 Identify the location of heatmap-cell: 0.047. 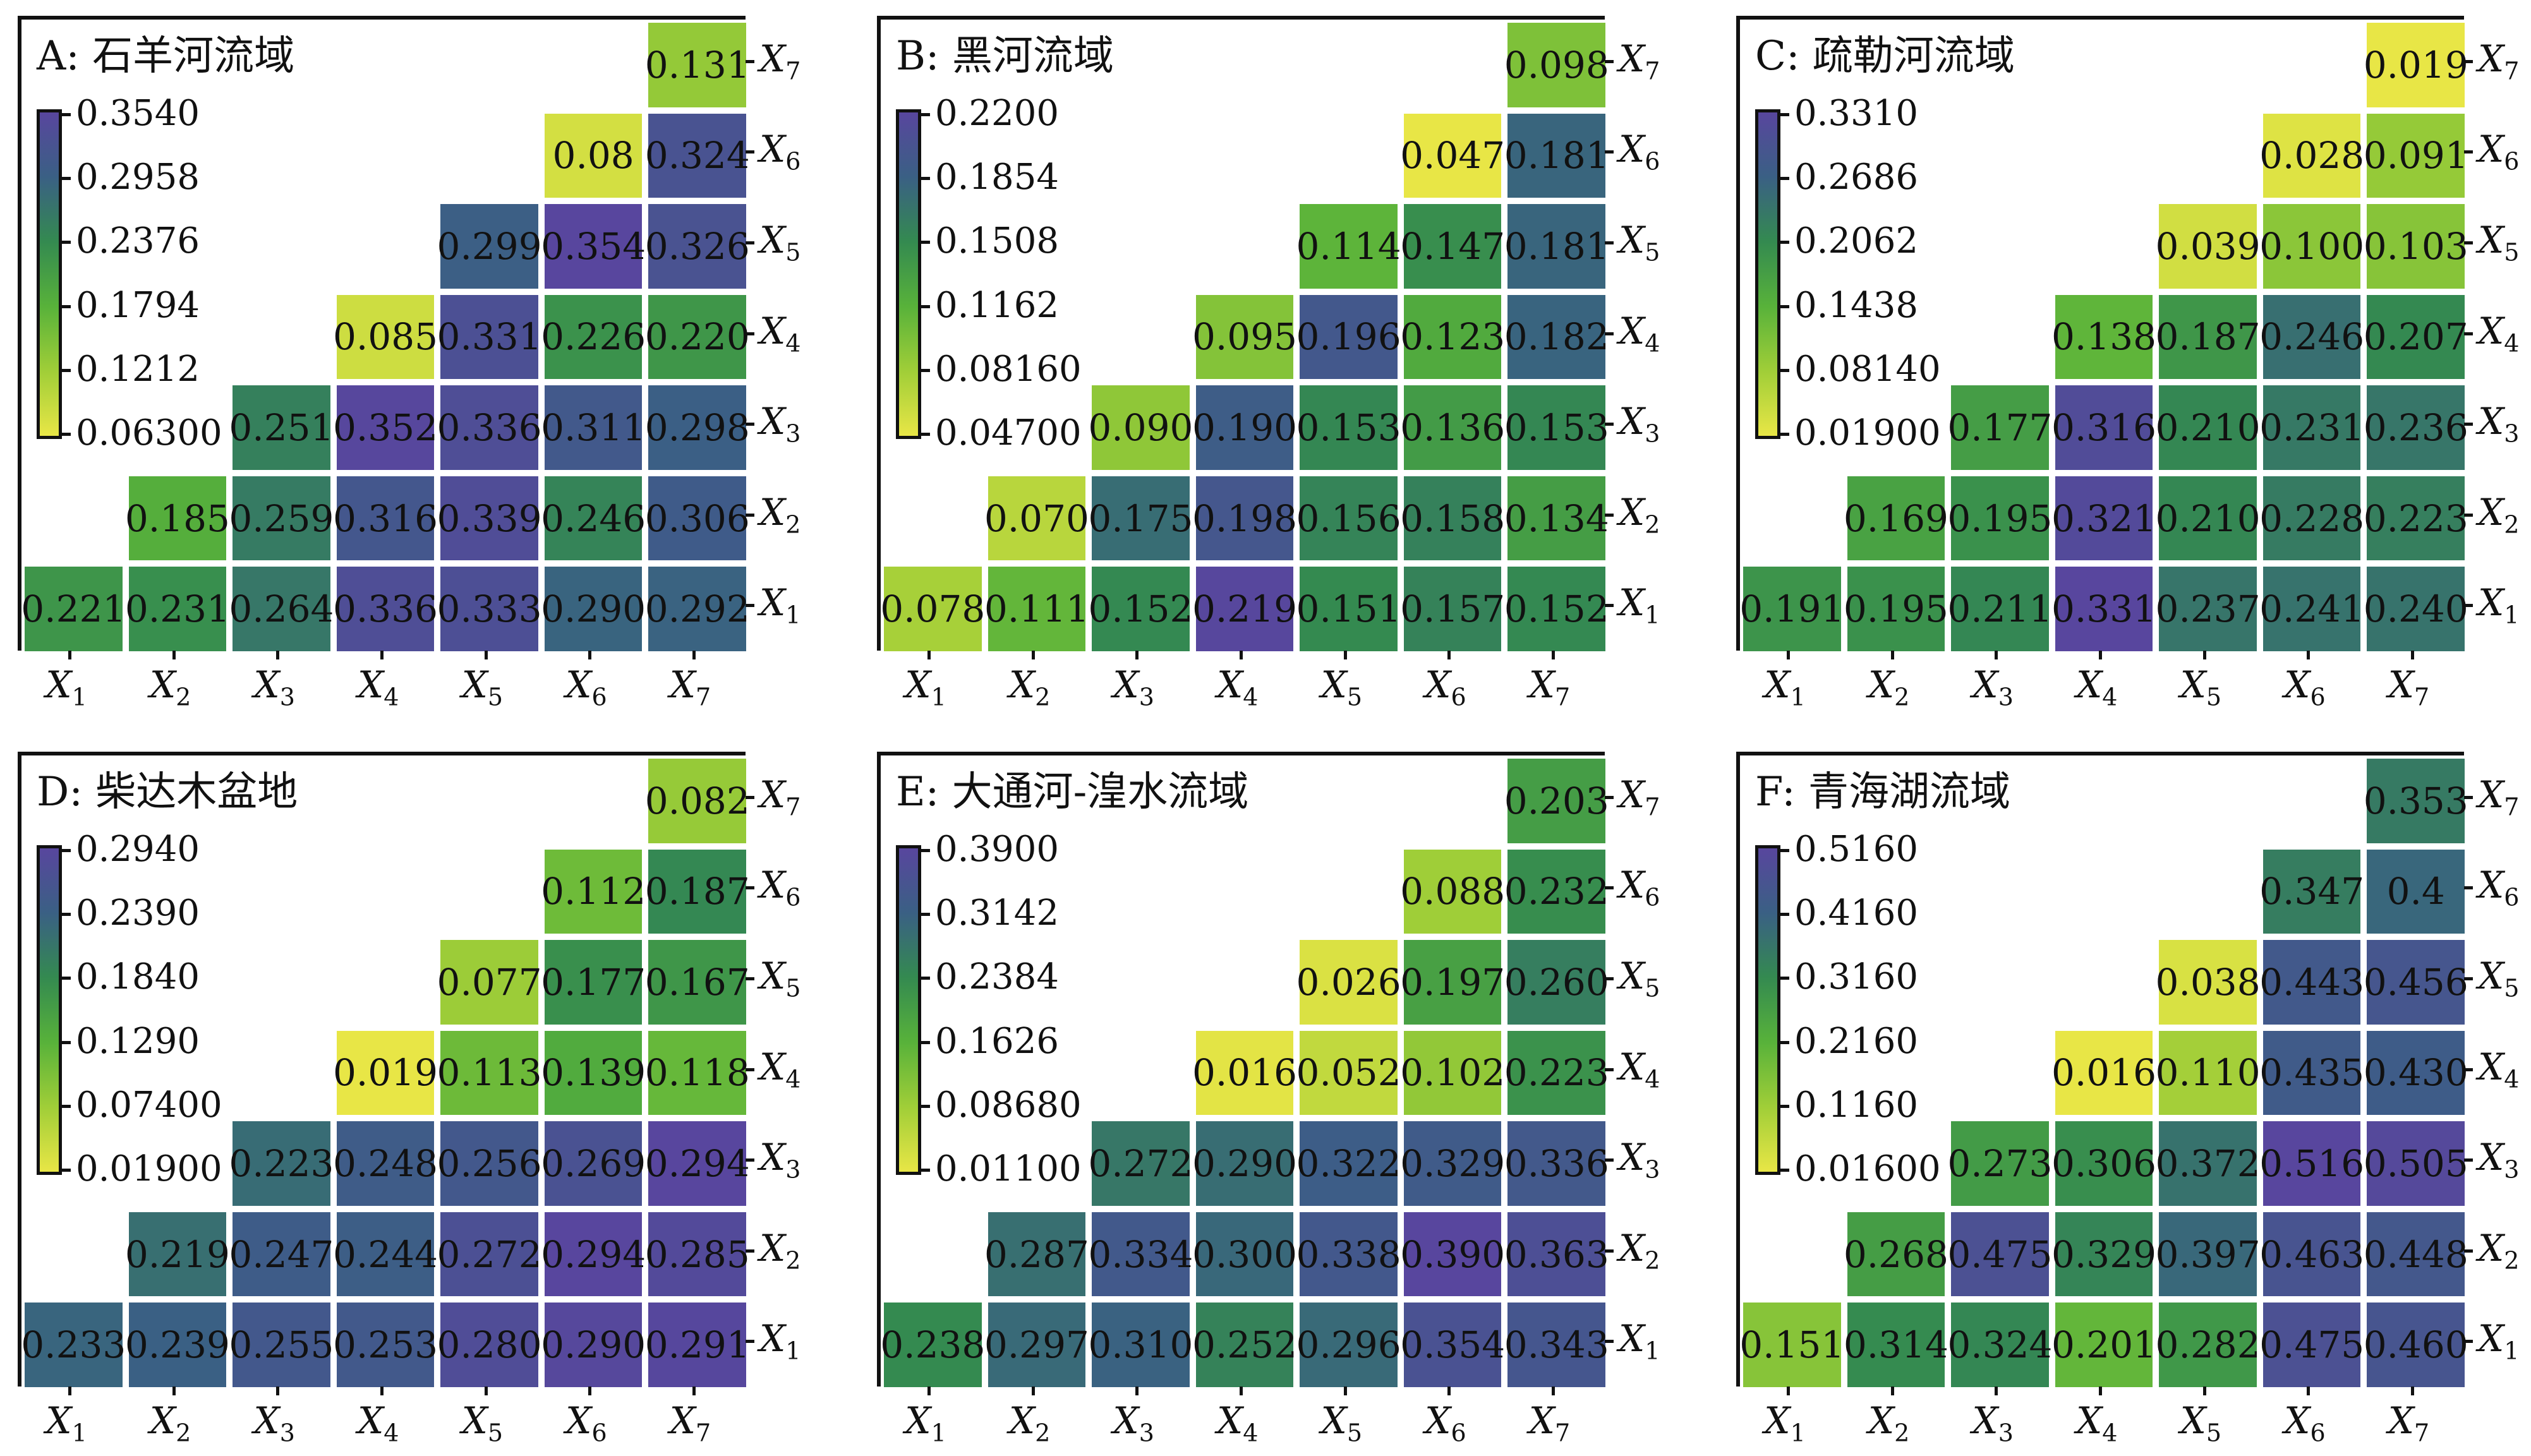
(1452, 156).